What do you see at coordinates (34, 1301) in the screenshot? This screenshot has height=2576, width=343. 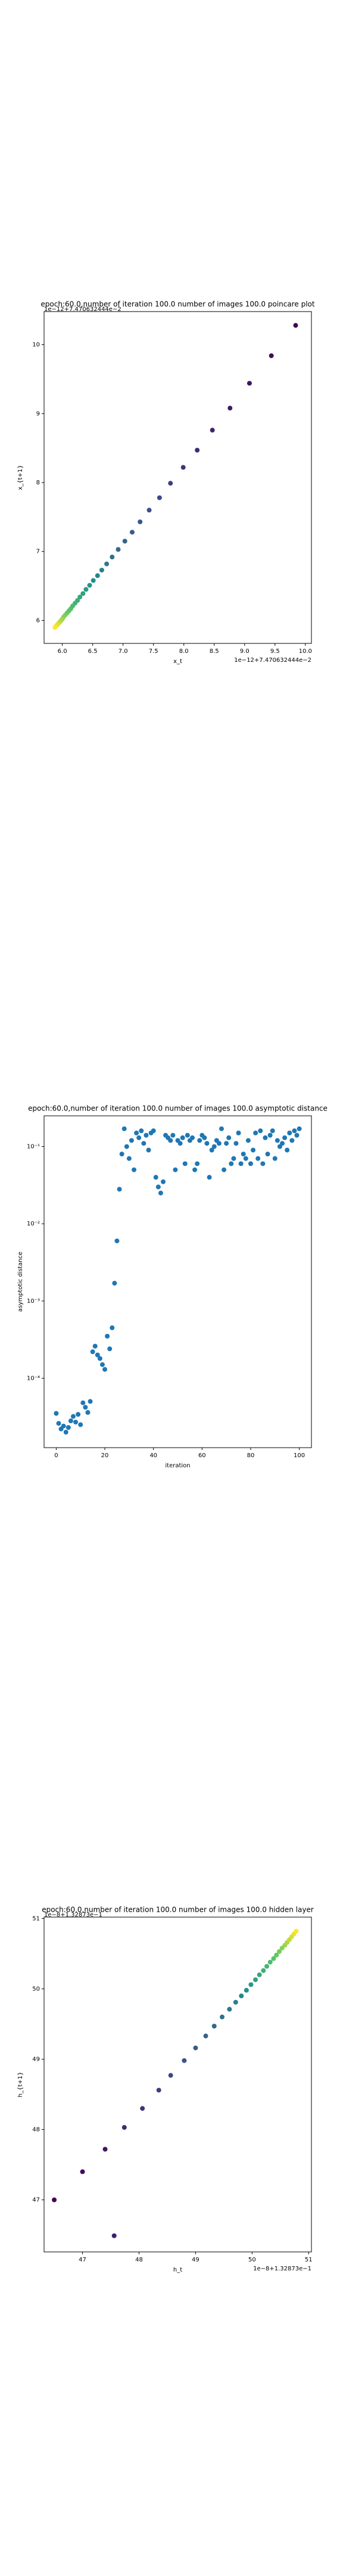 I see `y-tick-label: 10⁻³` at bounding box center [34, 1301].